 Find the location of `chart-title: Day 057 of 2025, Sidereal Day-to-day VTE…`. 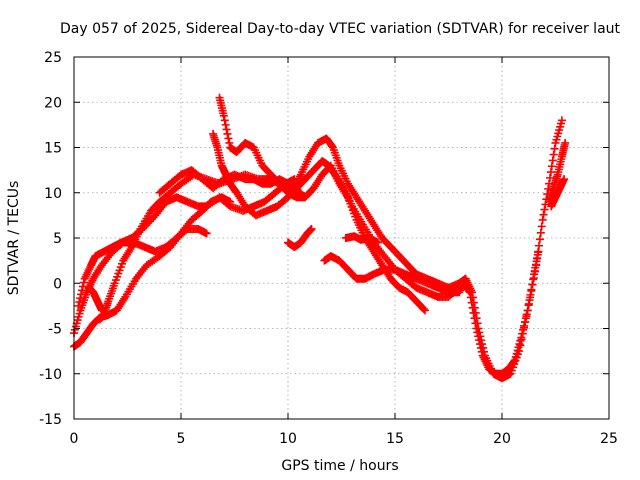

chart-title: Day 057 of 2025, Sidereal Day-to-day VTE… is located at coordinates (340, 29).